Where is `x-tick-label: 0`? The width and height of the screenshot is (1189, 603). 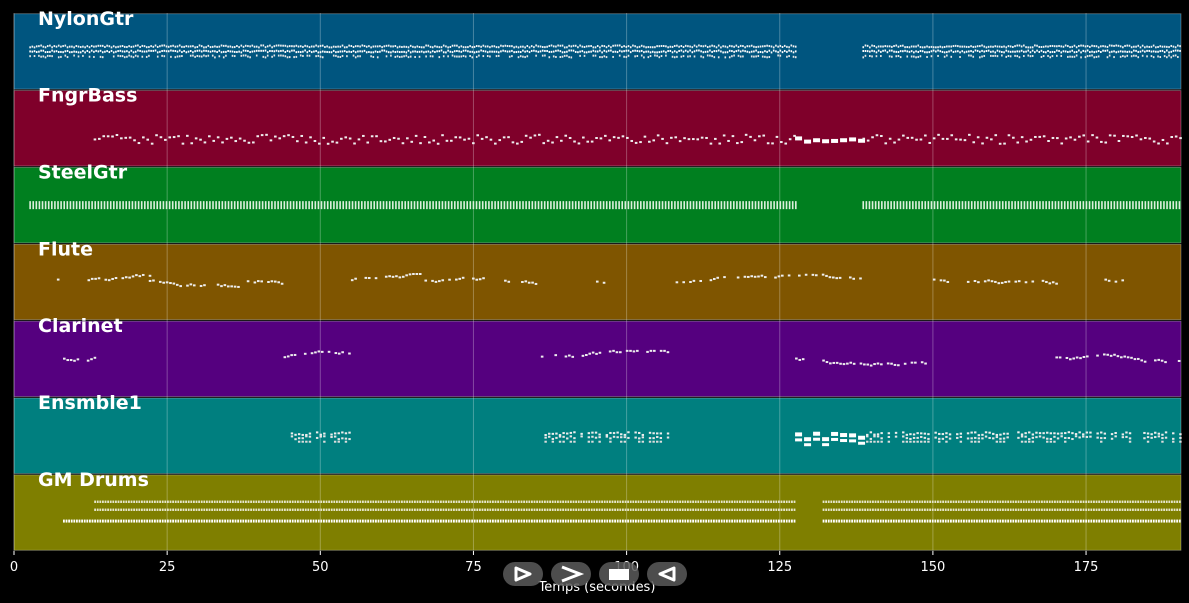
x-tick-label: 0 is located at coordinates (14, 567).